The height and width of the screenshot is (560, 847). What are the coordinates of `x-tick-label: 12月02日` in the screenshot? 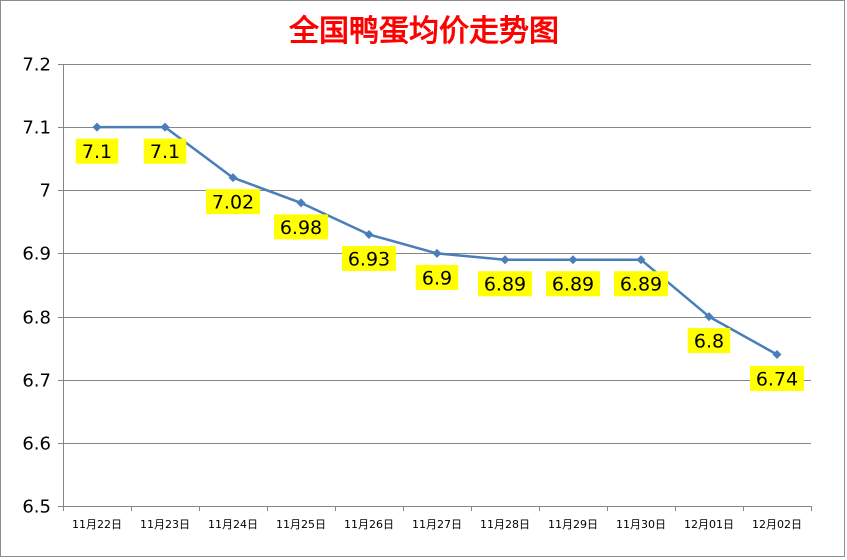 It's located at (777, 524).